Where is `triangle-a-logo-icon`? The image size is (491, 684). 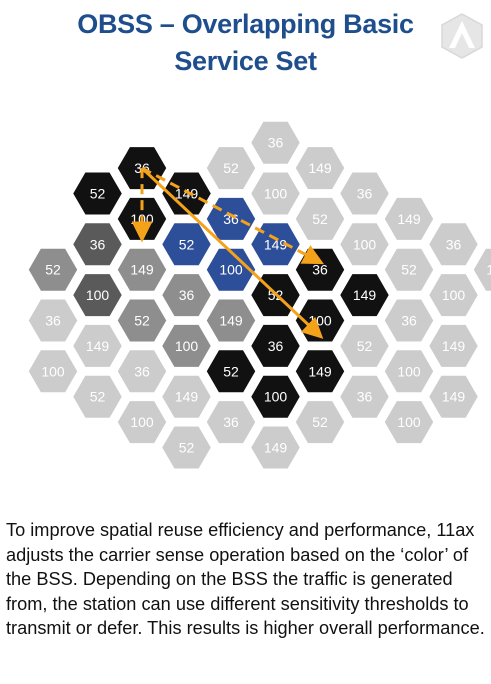
triangle-a-logo-icon is located at coordinates (462, 36).